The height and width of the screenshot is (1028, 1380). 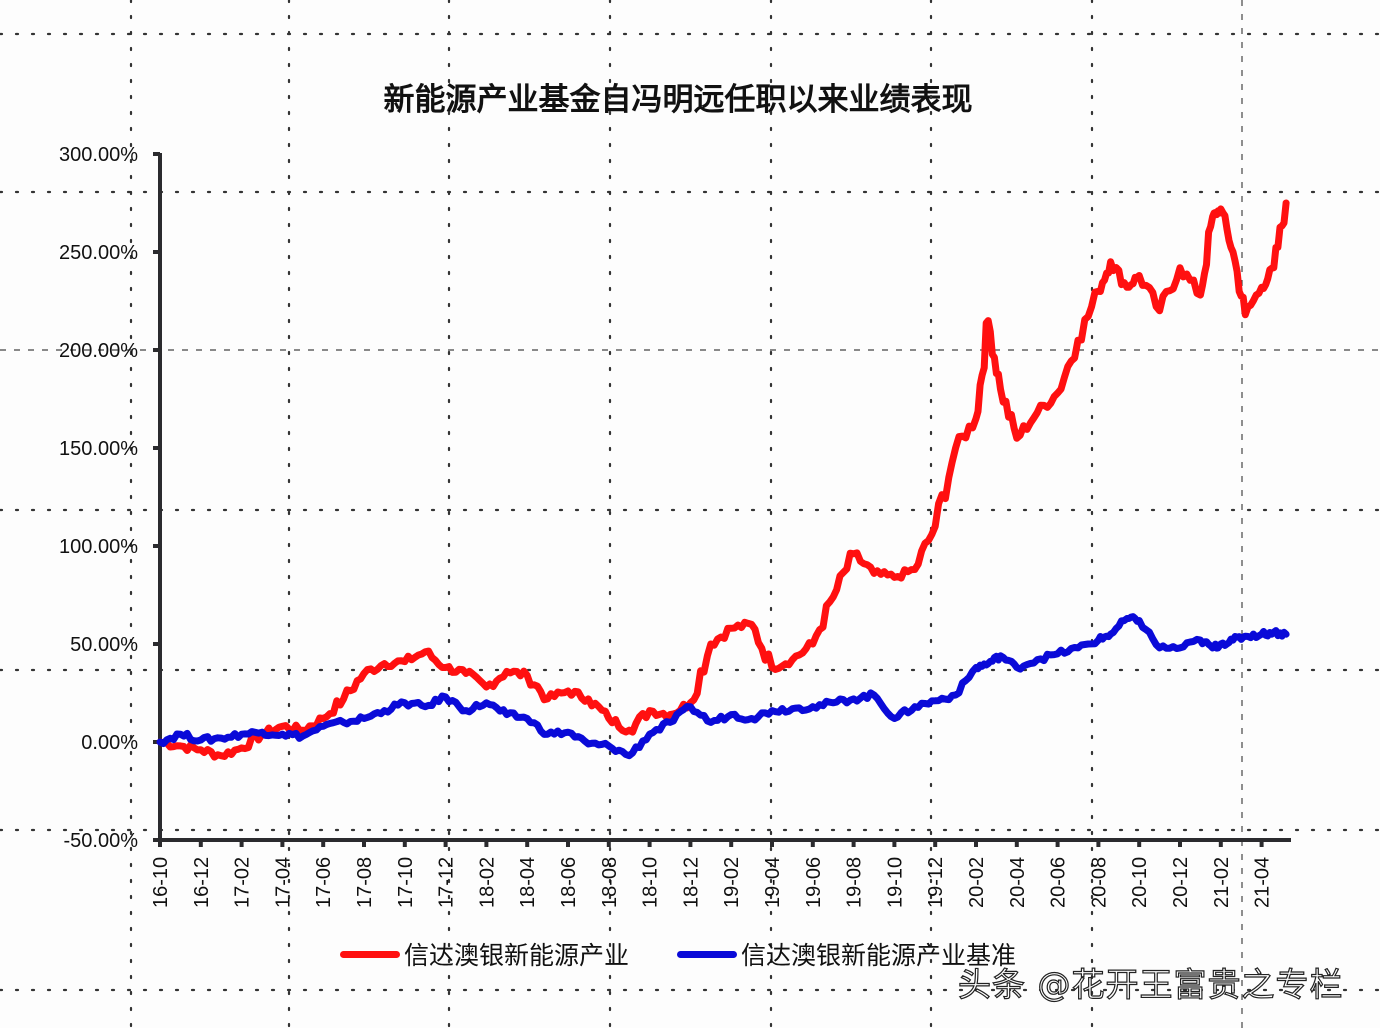 I want to click on legend-swatch-blue, so click(x=707, y=954).